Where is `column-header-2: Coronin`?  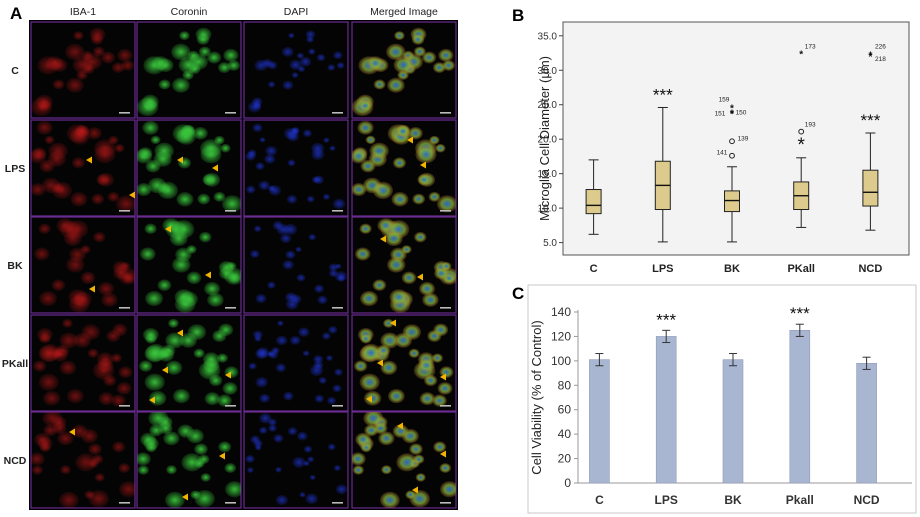
column-header-2: Coronin is located at coordinates (189, 12).